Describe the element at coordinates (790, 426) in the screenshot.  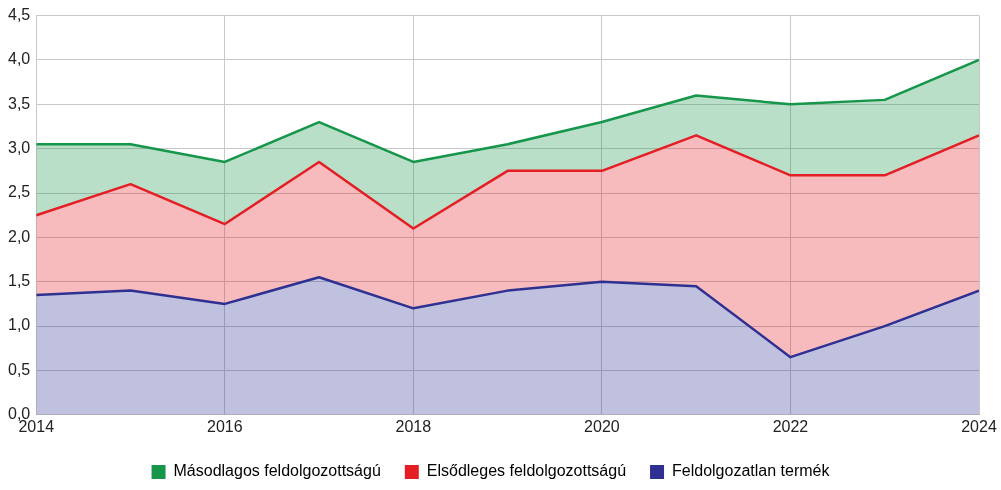
I see `x-tick-label: 2022` at that location.